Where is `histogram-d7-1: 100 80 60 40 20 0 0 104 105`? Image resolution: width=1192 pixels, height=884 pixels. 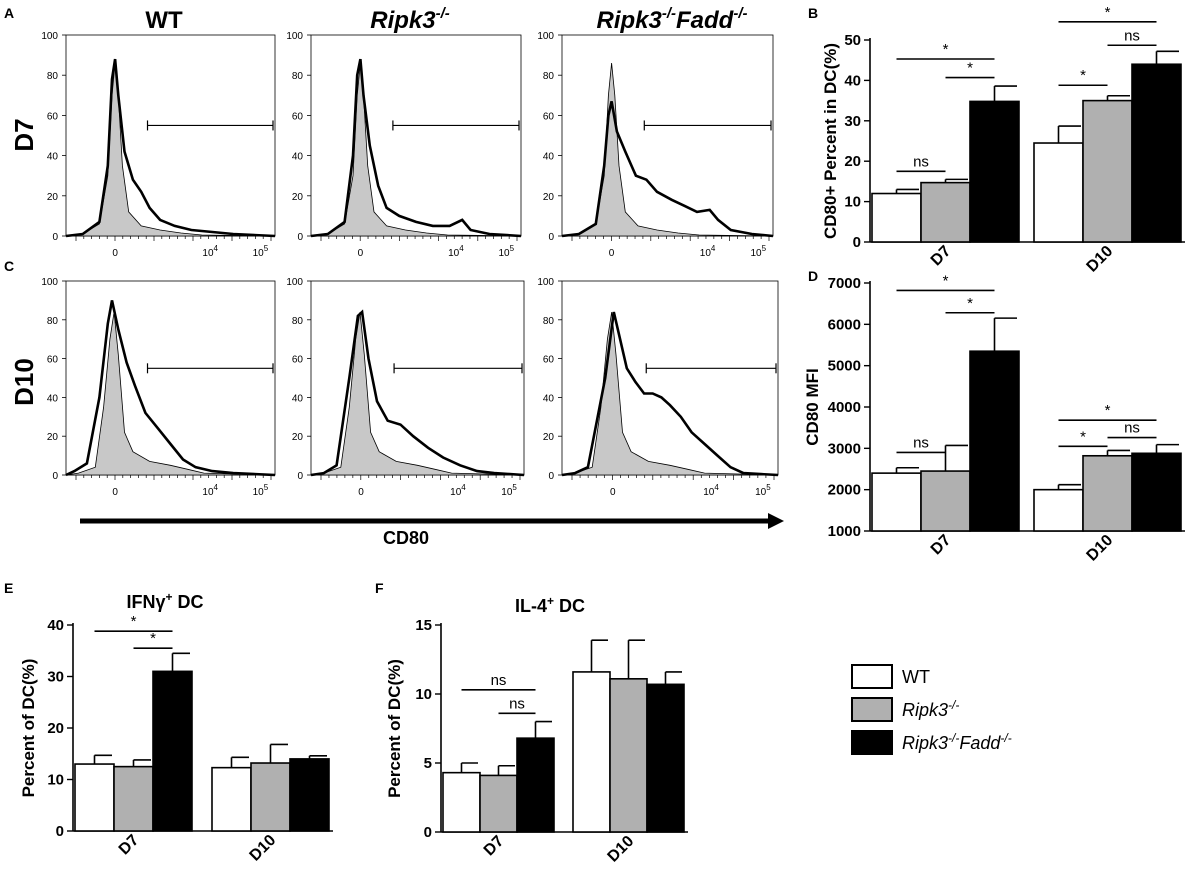 histogram-d7-1: 100 80 60 40 20 0 0 104 105 is located at coordinates (404, 145).